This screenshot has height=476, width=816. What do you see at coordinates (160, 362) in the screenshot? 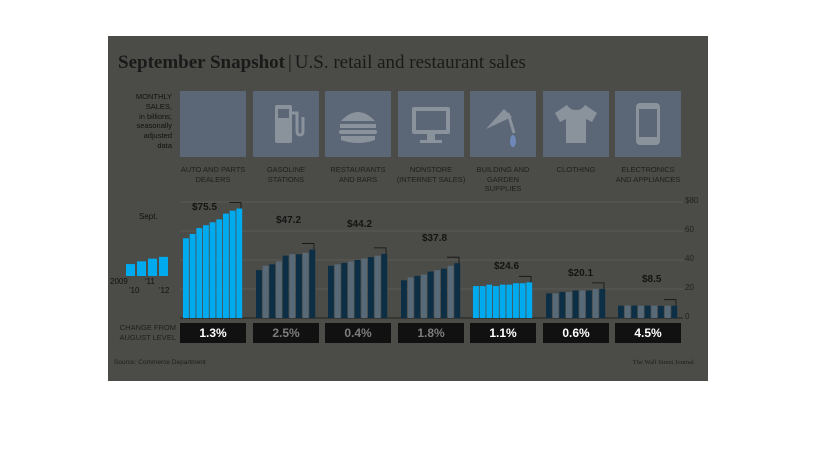
I see `source-note: Source: Commerce Department` at bounding box center [160, 362].